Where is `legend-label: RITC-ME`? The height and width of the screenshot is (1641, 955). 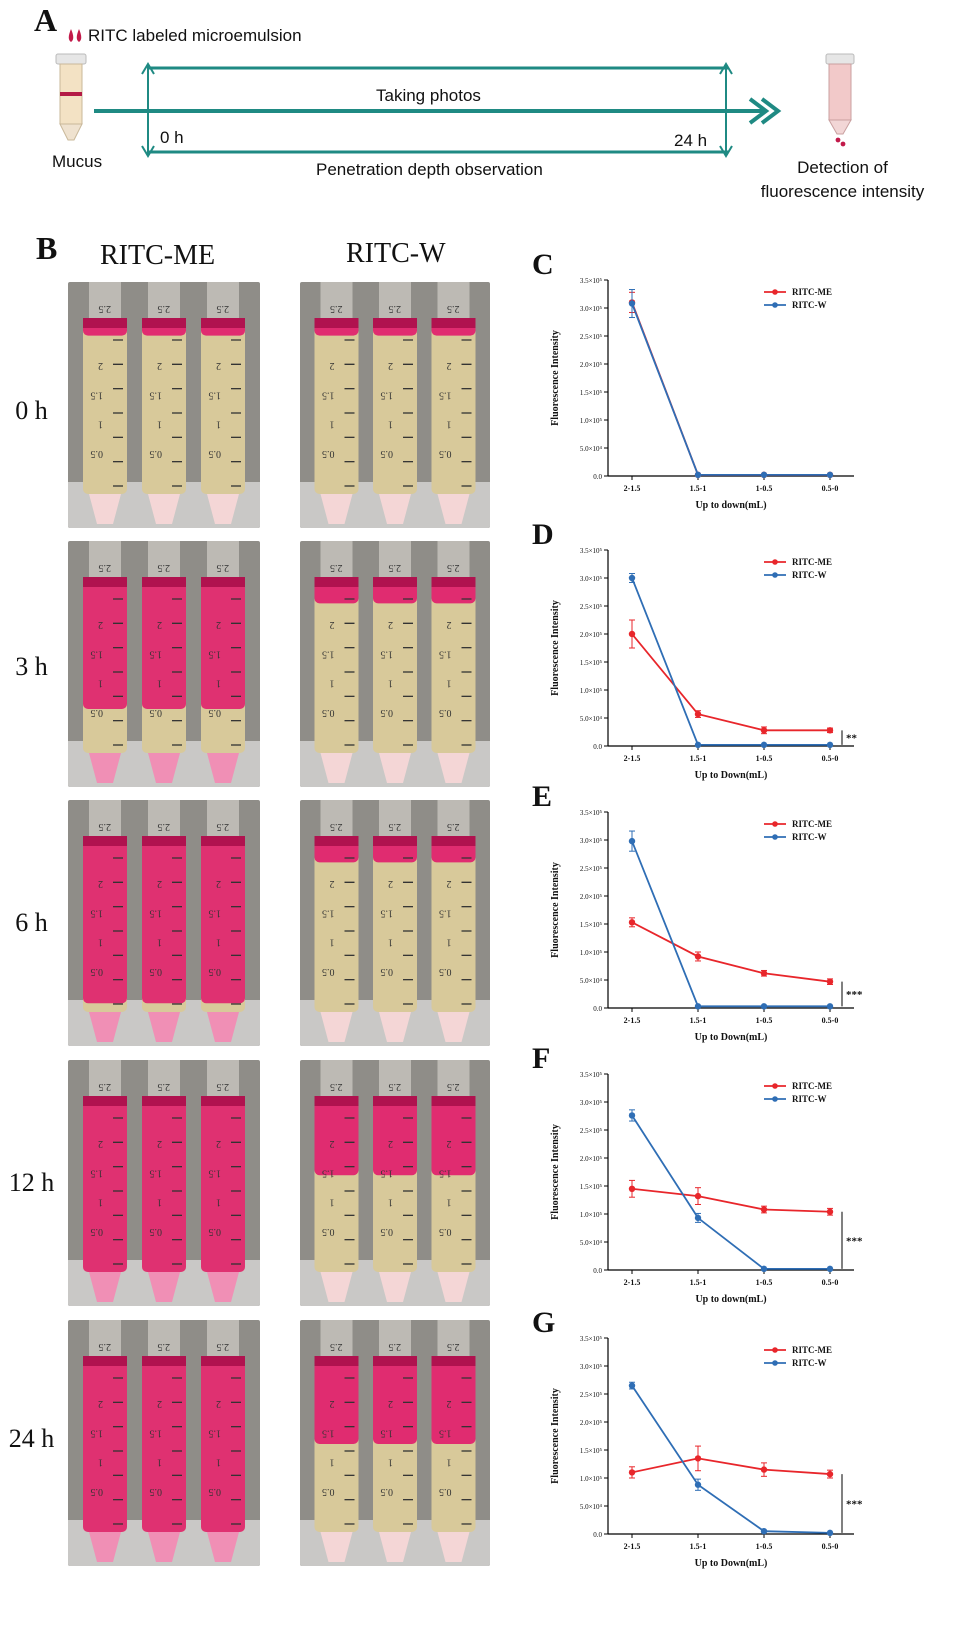 legend-label: RITC-ME is located at coordinates (812, 824).